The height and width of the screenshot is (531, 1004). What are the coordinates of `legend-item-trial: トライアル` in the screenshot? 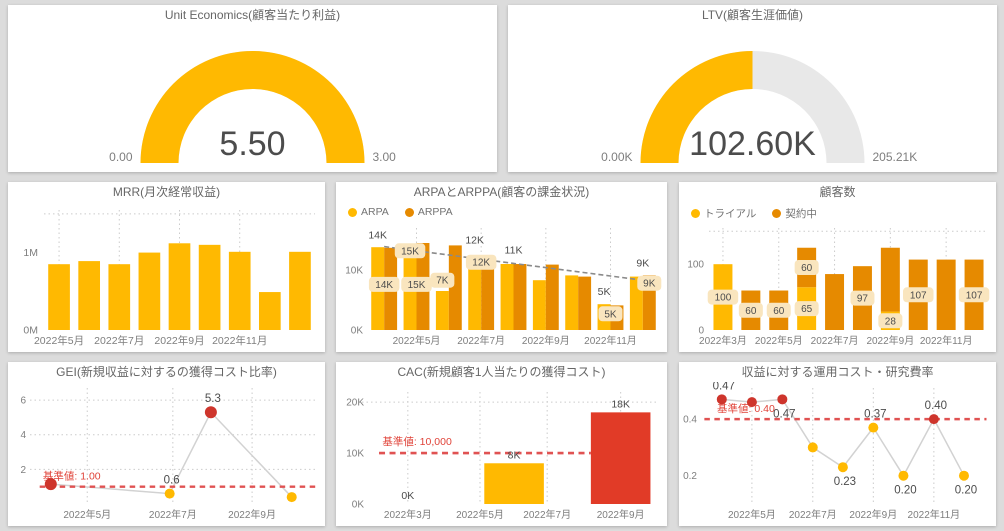 It's located at (723, 213).